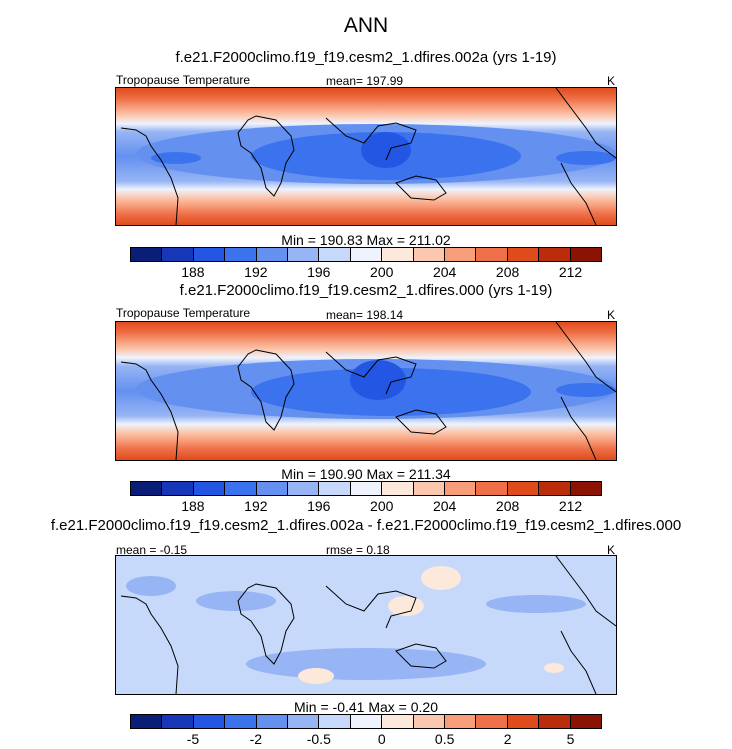 This screenshot has width=732, height=749. I want to click on panel1-map, so click(366, 156).